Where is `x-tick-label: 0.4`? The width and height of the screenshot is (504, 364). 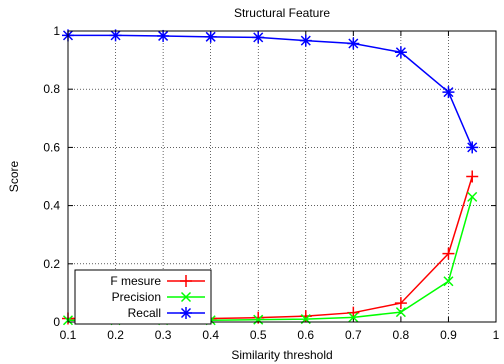
x-tick-label: 0.4 is located at coordinates (210, 335).